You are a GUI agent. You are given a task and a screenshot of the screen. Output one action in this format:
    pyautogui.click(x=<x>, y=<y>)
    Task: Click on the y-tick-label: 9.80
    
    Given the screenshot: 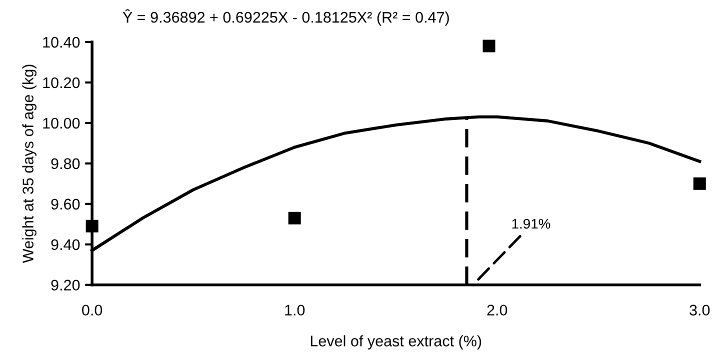 What is the action you would take?
    pyautogui.click(x=65, y=164)
    